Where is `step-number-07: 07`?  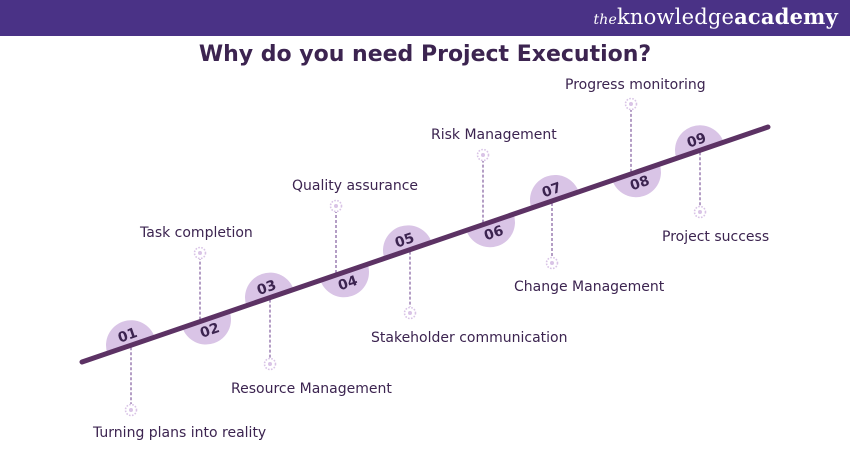
step-number-07: 07 is located at coordinates (552, 190).